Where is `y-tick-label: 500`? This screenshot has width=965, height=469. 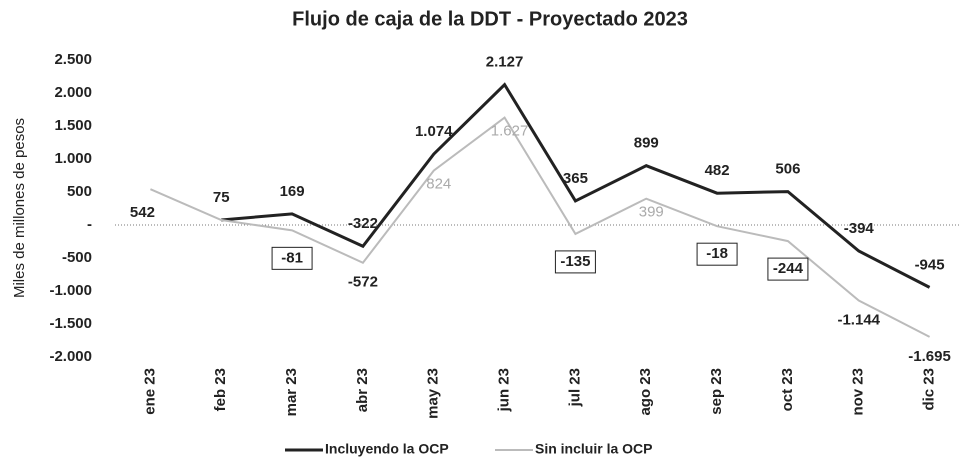 y-tick-label: 500 is located at coordinates (79, 191).